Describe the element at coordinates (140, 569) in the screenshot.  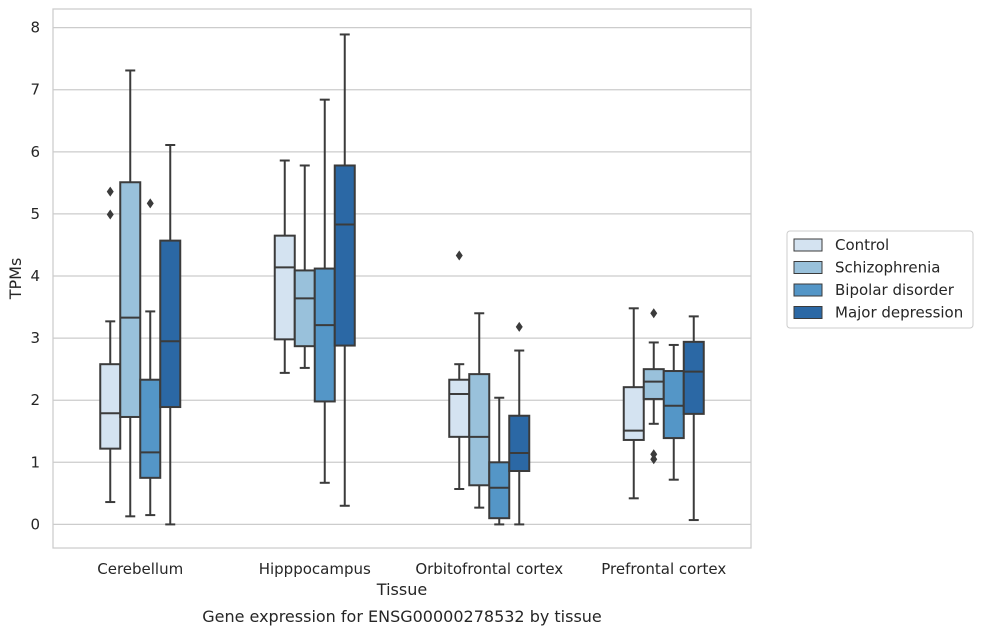
I see `x-tick-label-0: Cerebellum` at that location.